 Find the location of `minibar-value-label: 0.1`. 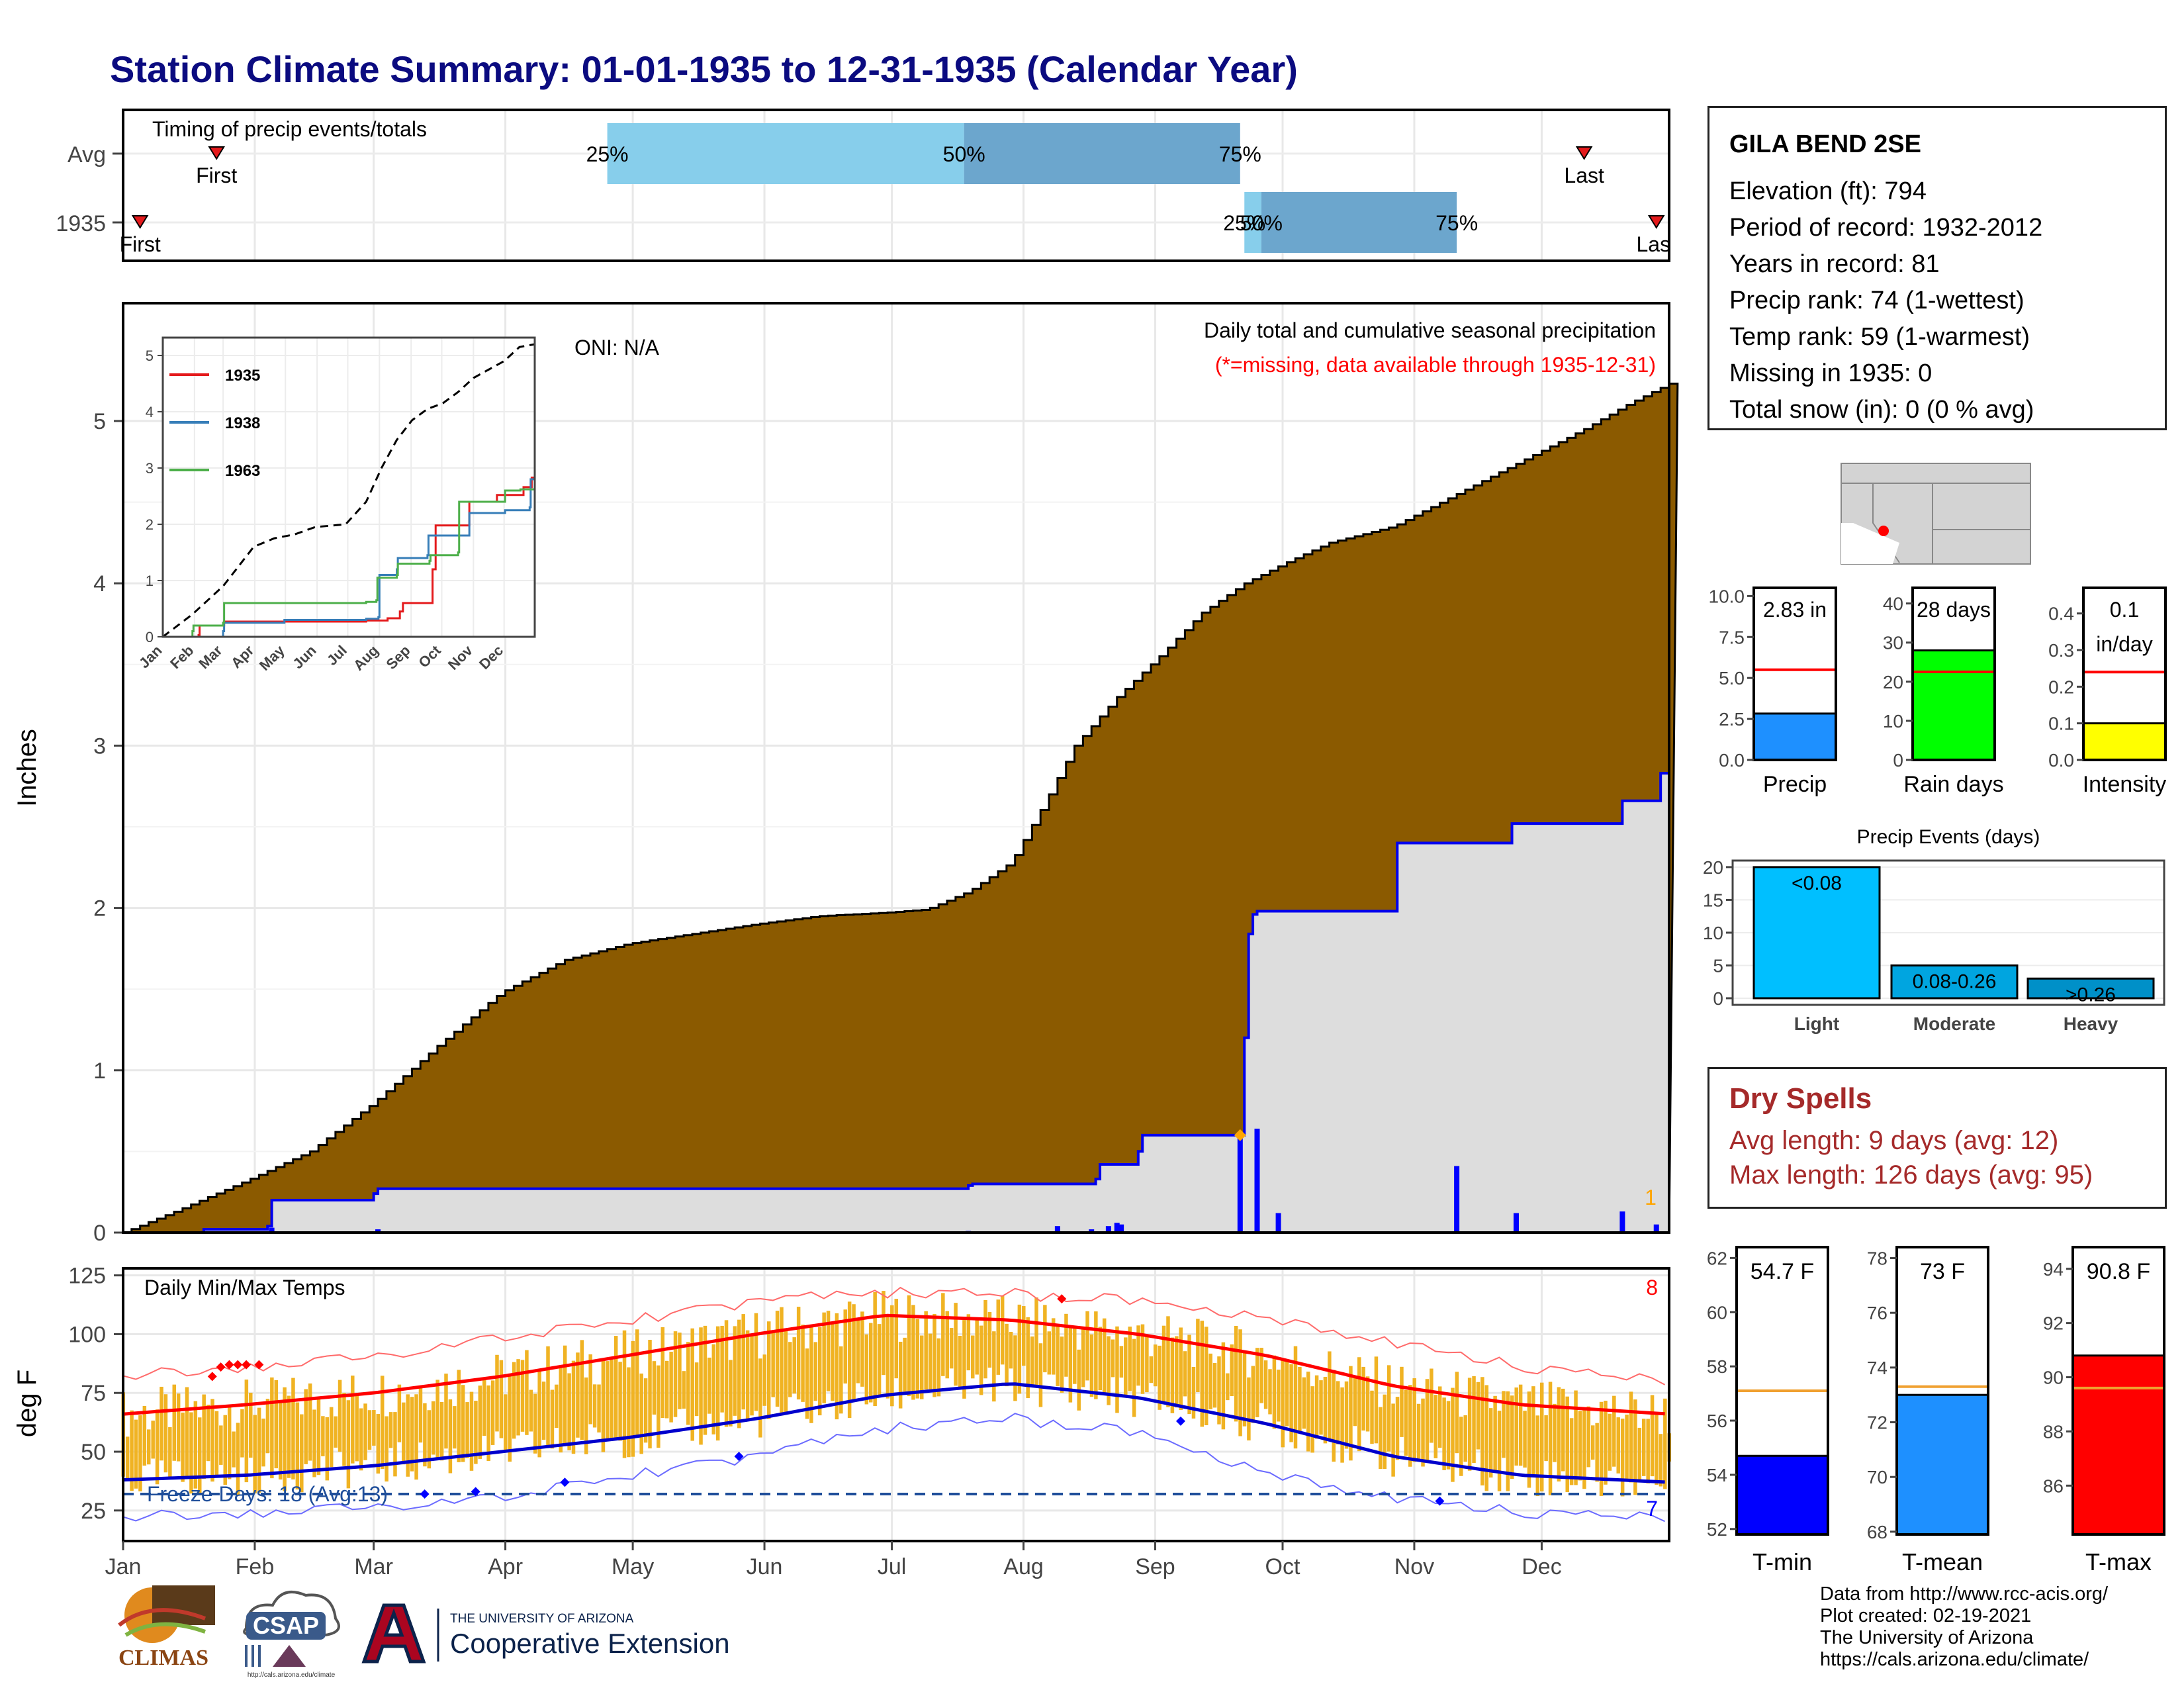

minibar-value-label: 0.1 is located at coordinates (2124, 610).